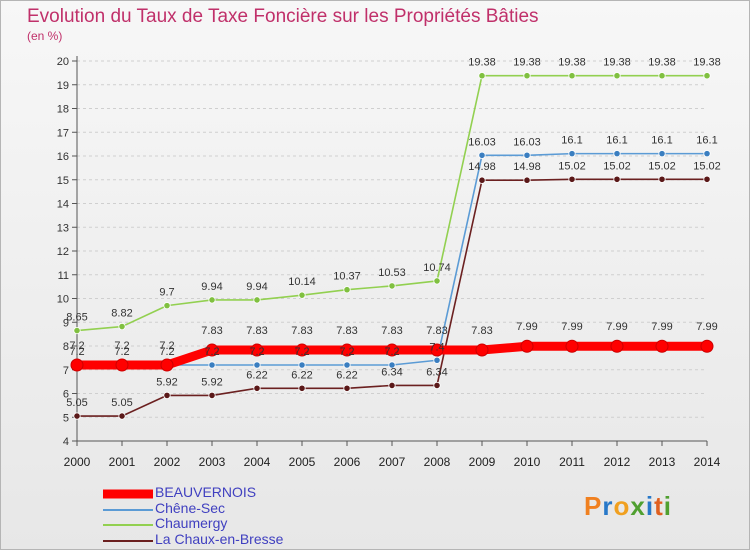 This screenshot has height=551, width=750. Describe the element at coordinates (347, 462) in the screenshot. I see `x-tick-label: 2006` at that location.